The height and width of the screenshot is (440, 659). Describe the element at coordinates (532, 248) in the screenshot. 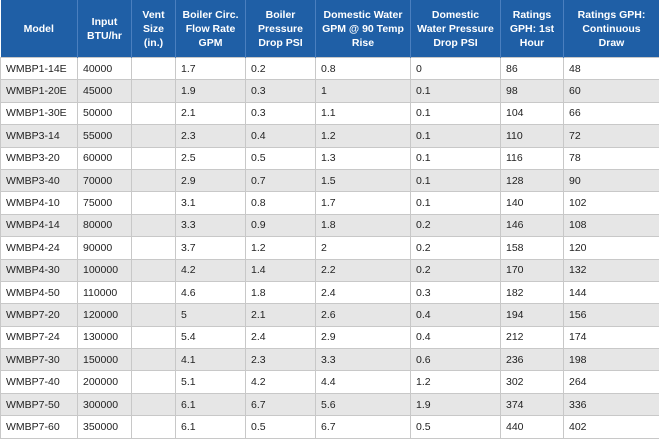

I see `table-cell: 158` at that location.